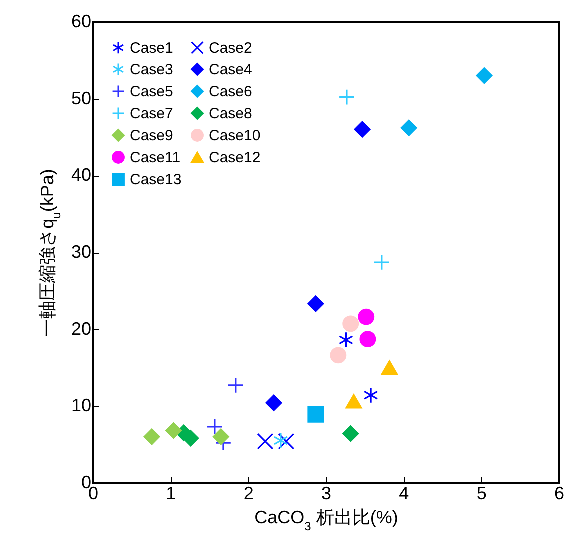 The image size is (569, 547). I want to click on y-tick-label: 30, so click(81, 252).